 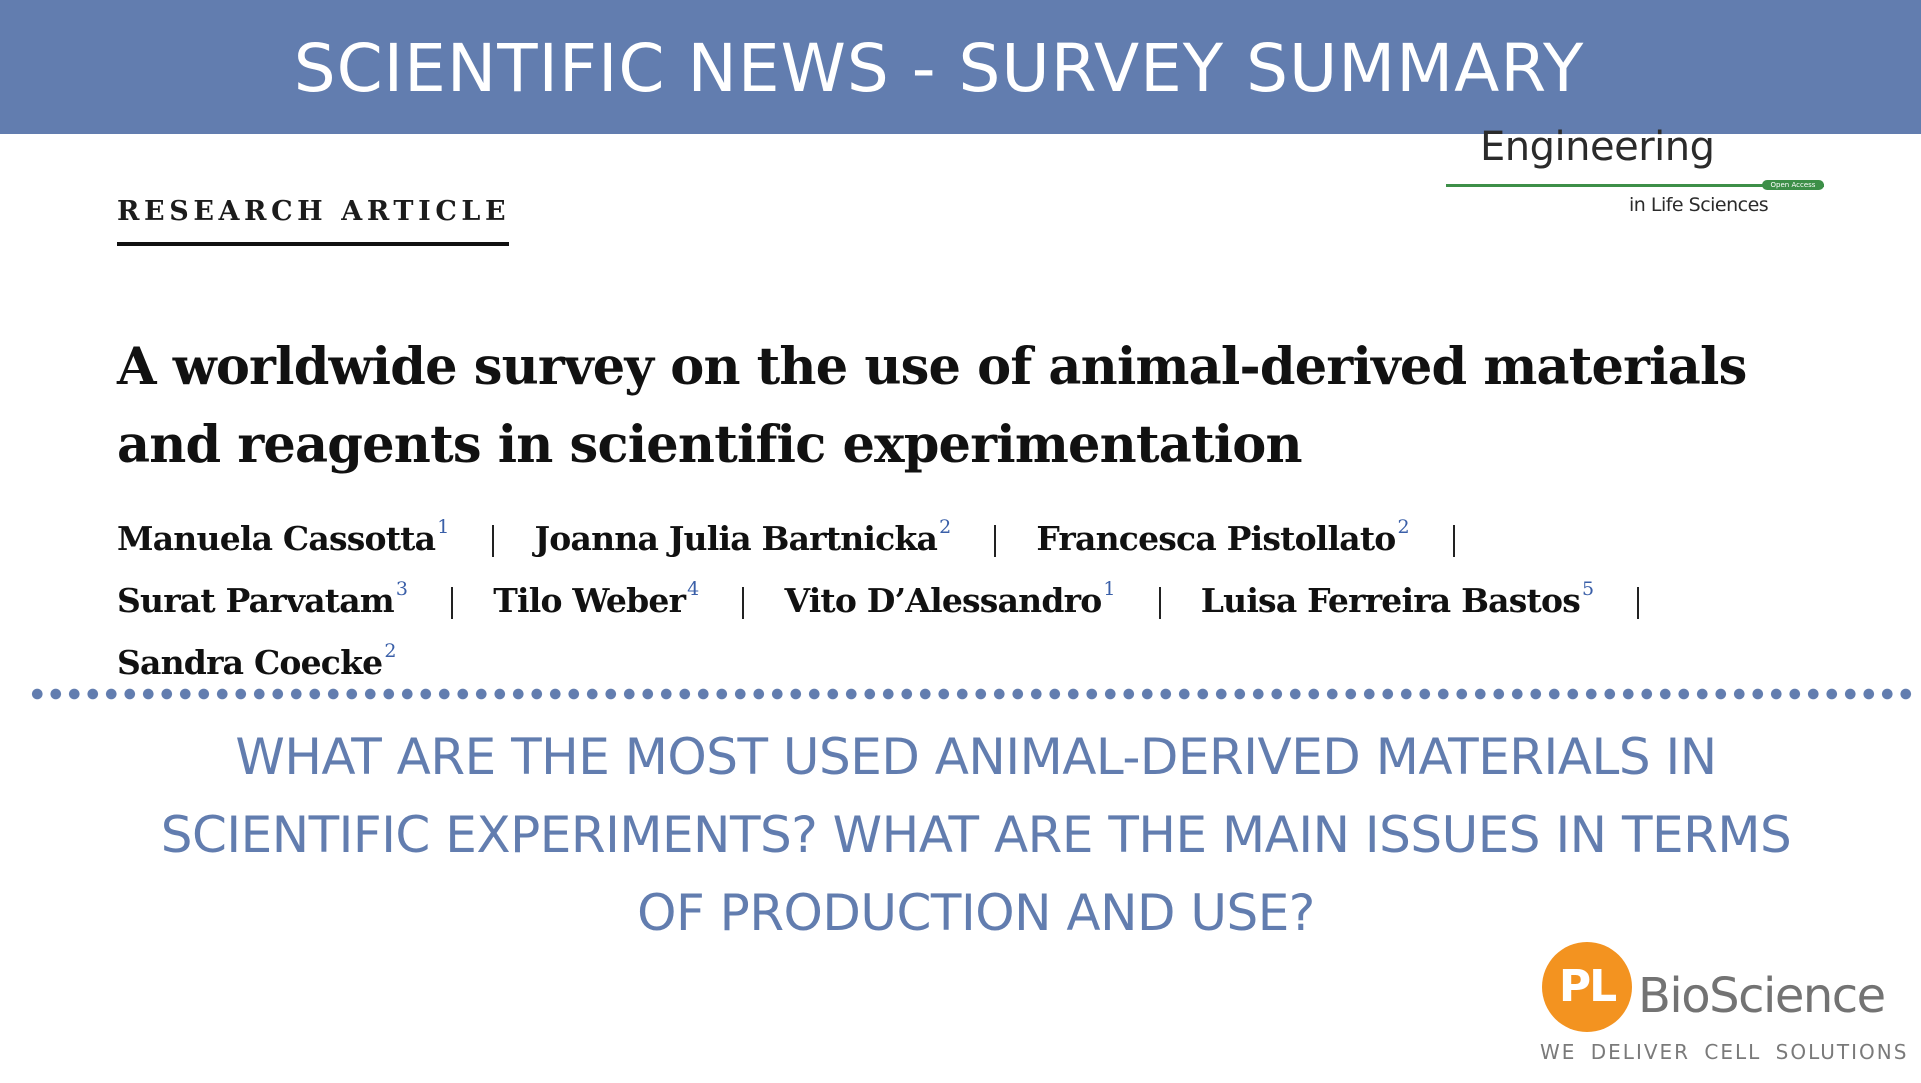 What do you see at coordinates (693, 589) in the screenshot?
I see `affiliation-number: 4` at bounding box center [693, 589].